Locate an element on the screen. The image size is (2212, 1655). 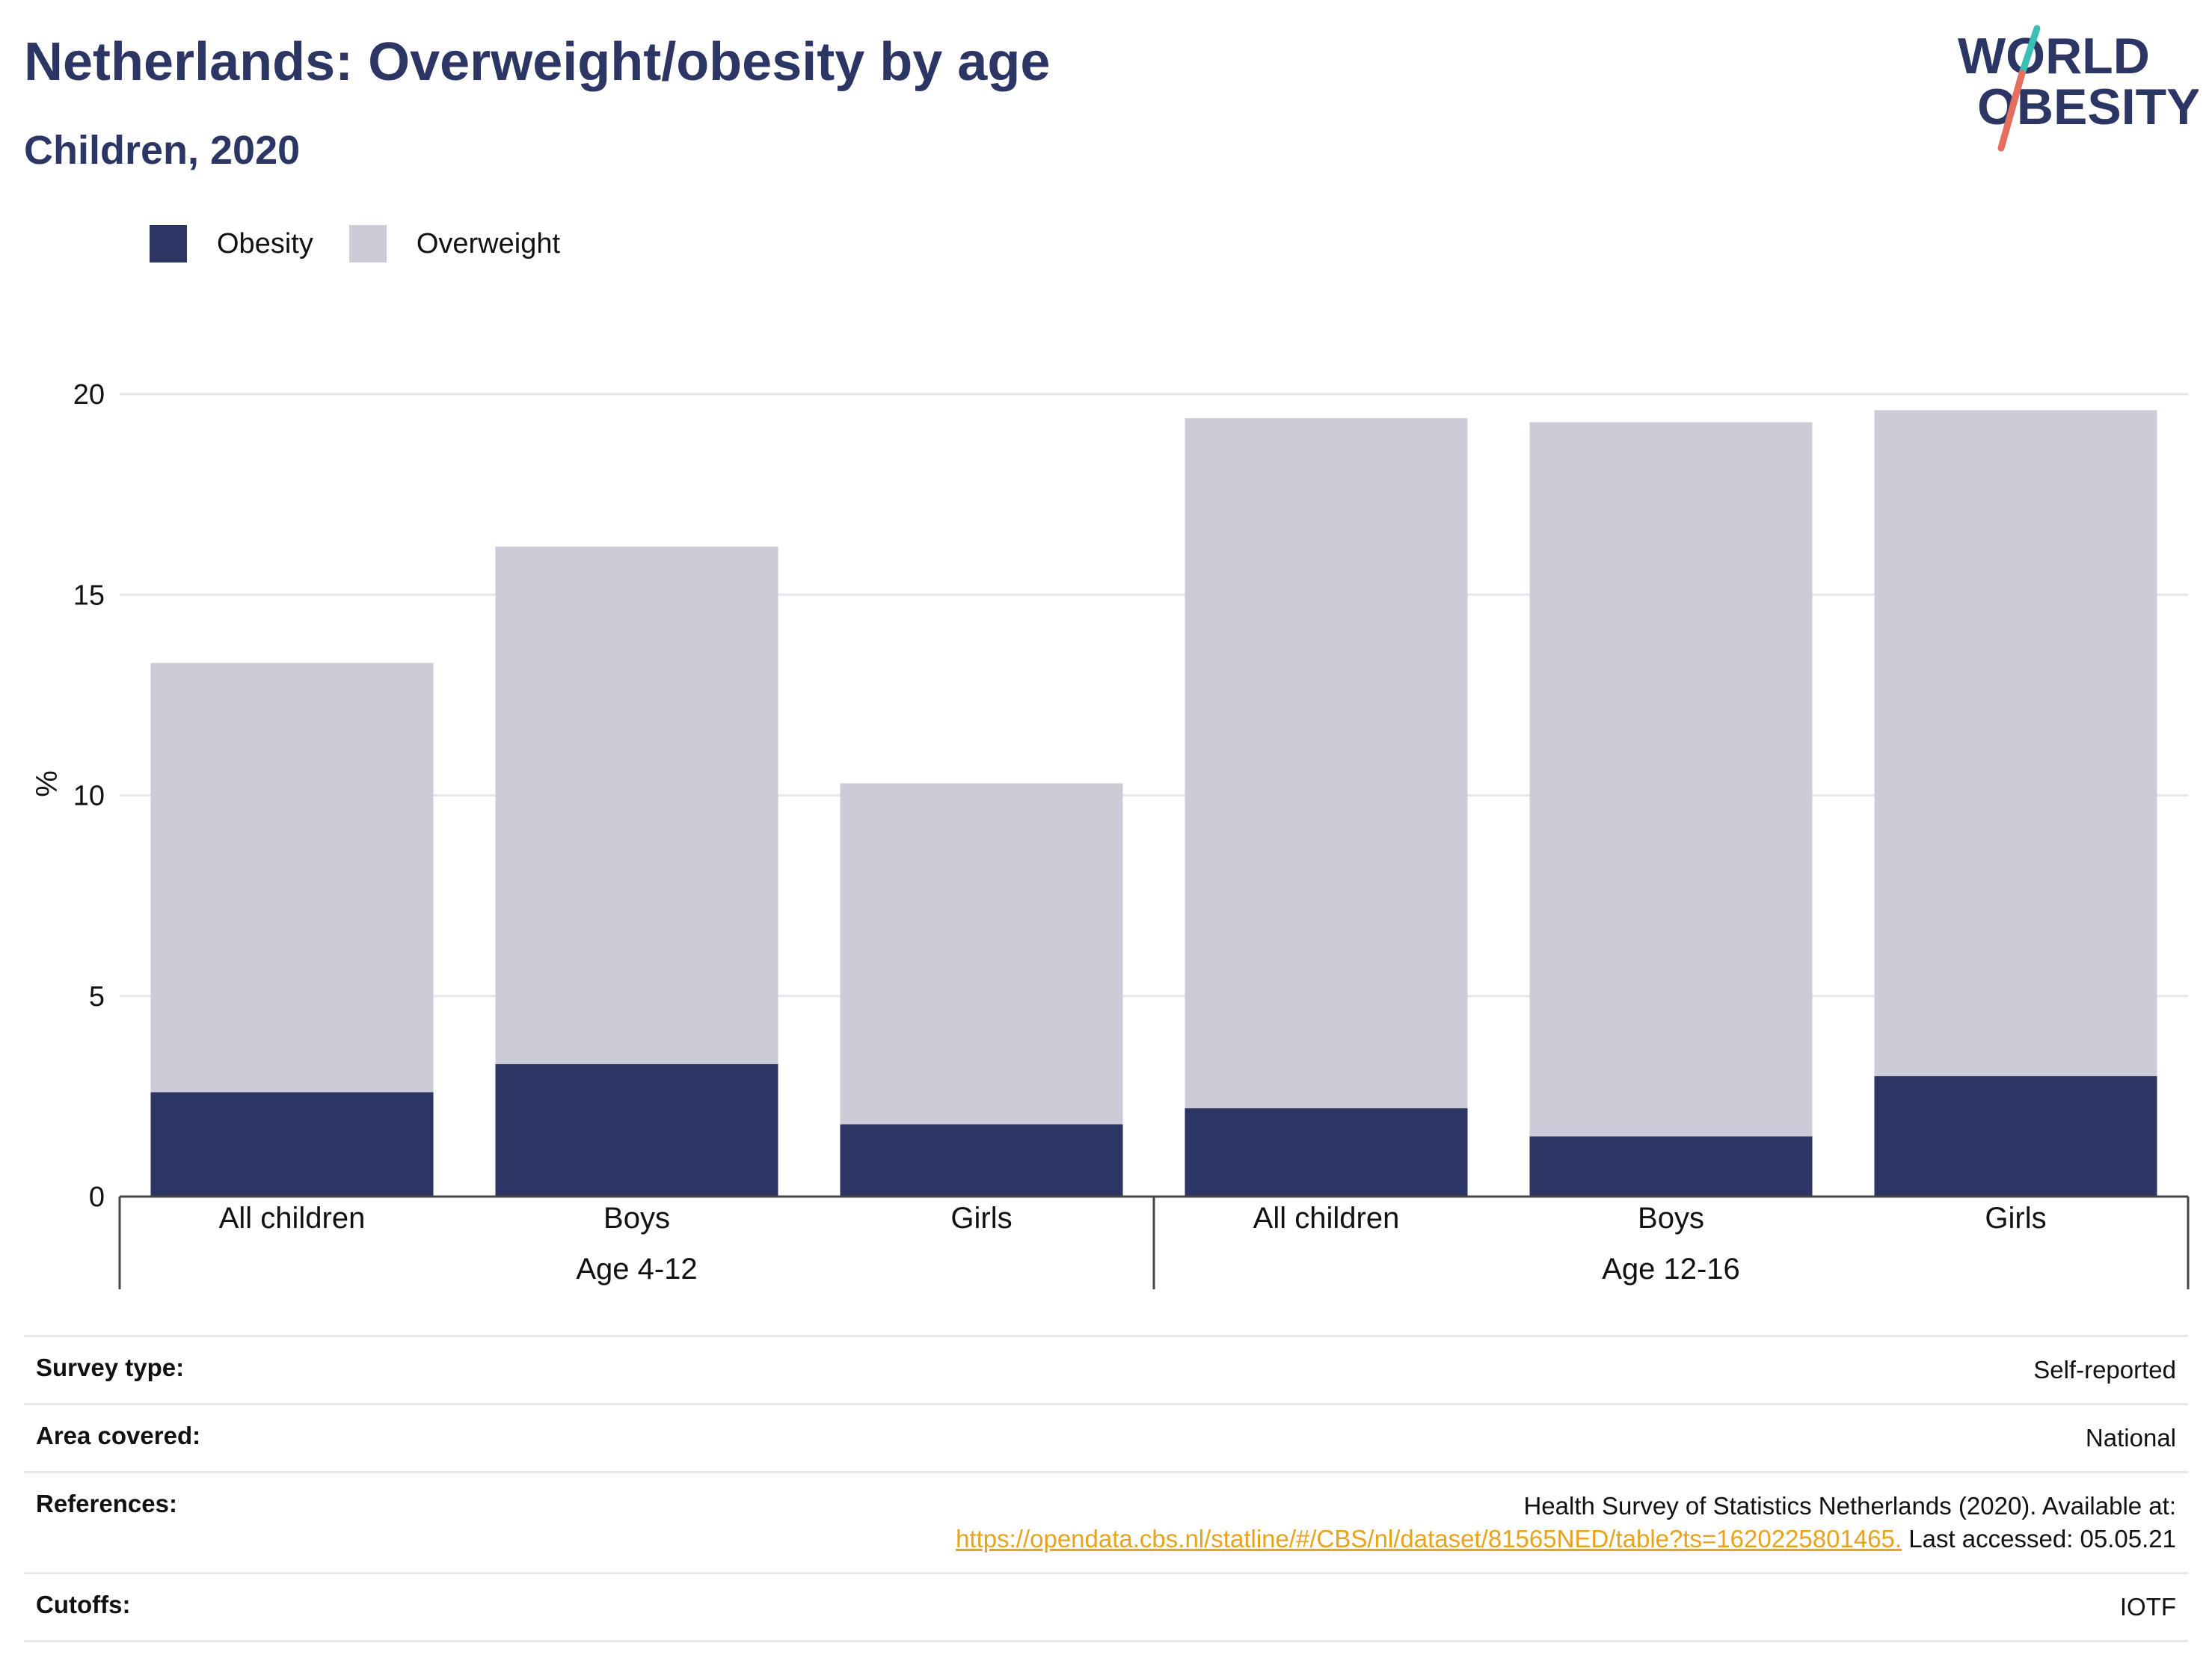
y-tick-label: 5 is located at coordinates (97, 997).